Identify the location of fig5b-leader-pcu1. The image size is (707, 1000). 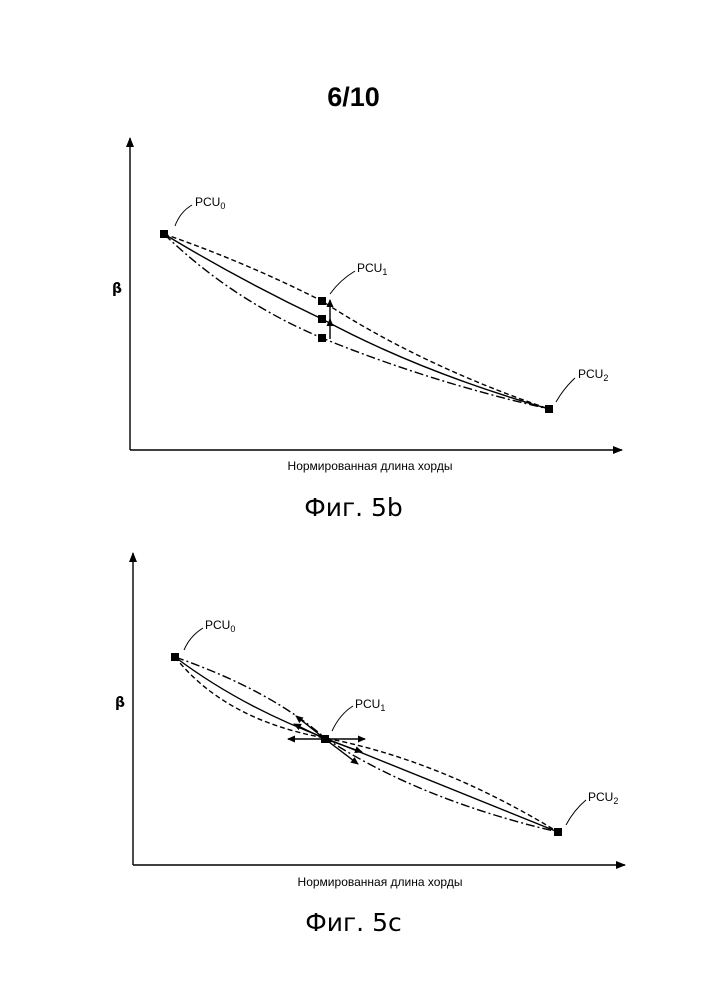
(342, 282).